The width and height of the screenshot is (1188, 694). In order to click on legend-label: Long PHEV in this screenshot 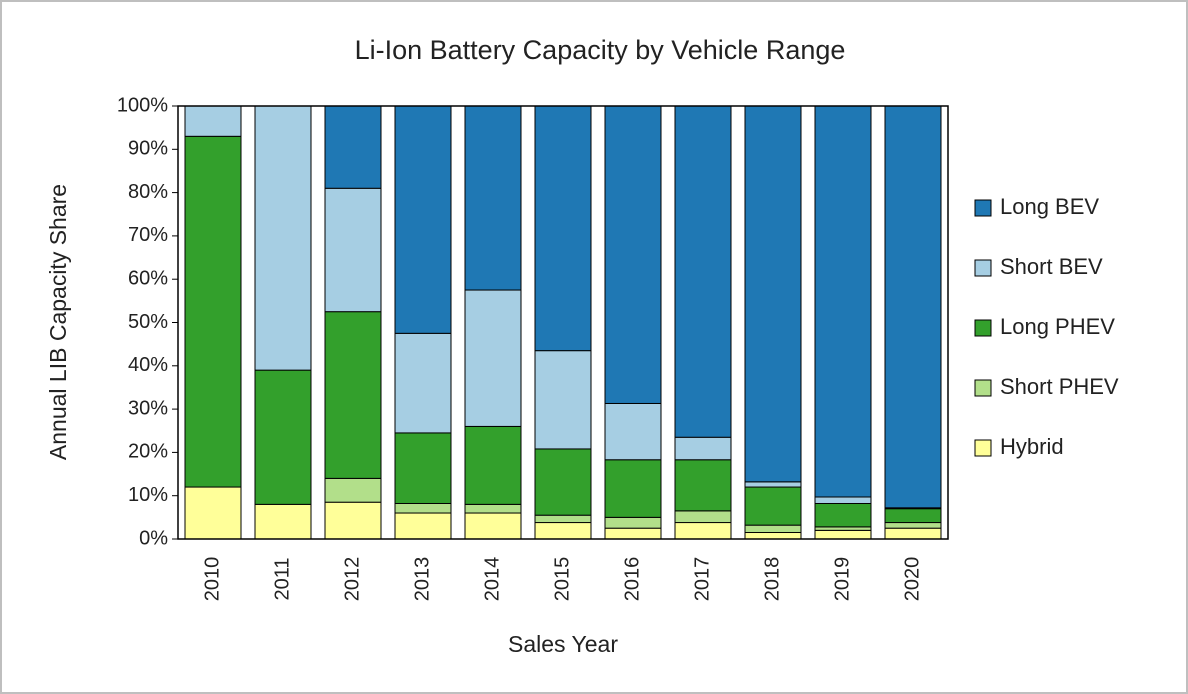, I will do `click(1057, 326)`.